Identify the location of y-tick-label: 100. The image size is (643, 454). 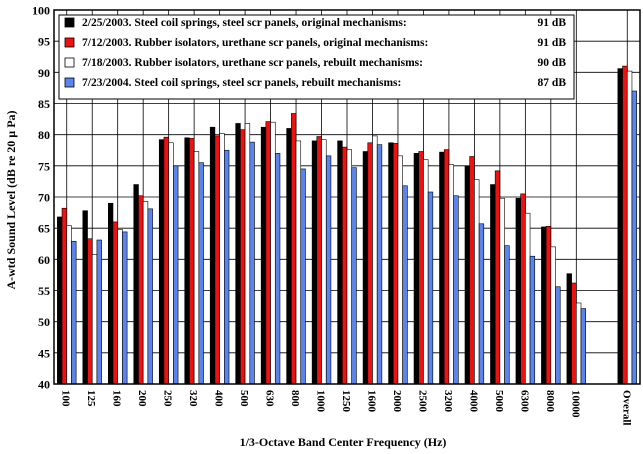
(41, 11).